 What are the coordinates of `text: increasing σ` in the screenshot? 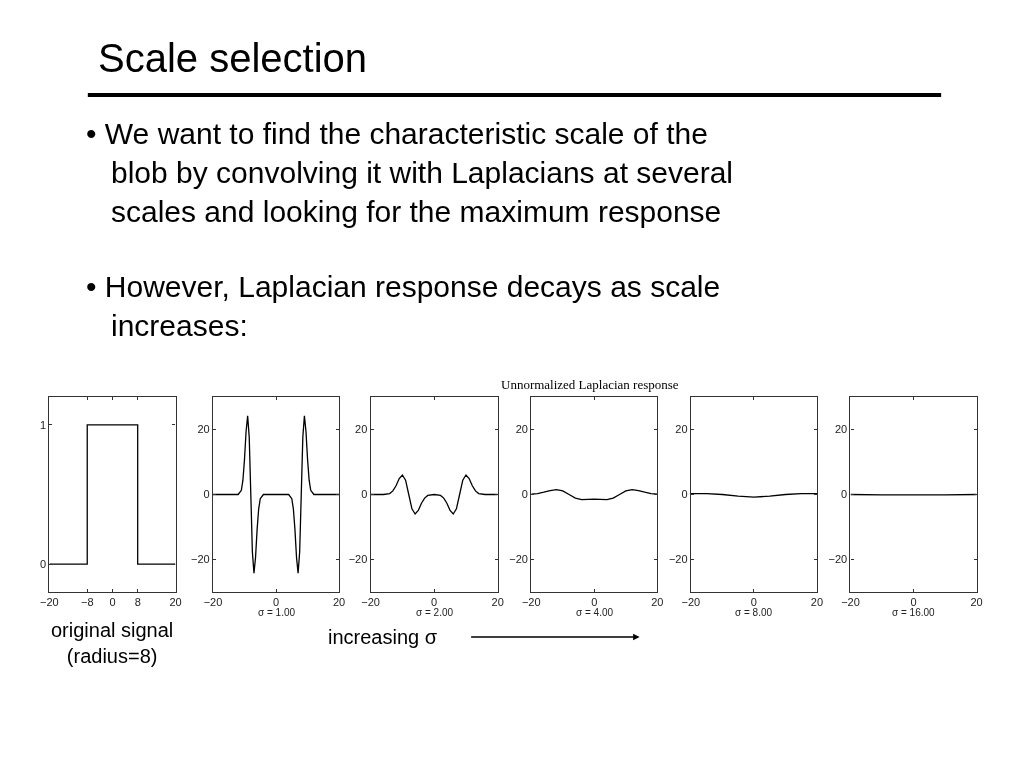 It's located at (383, 637).